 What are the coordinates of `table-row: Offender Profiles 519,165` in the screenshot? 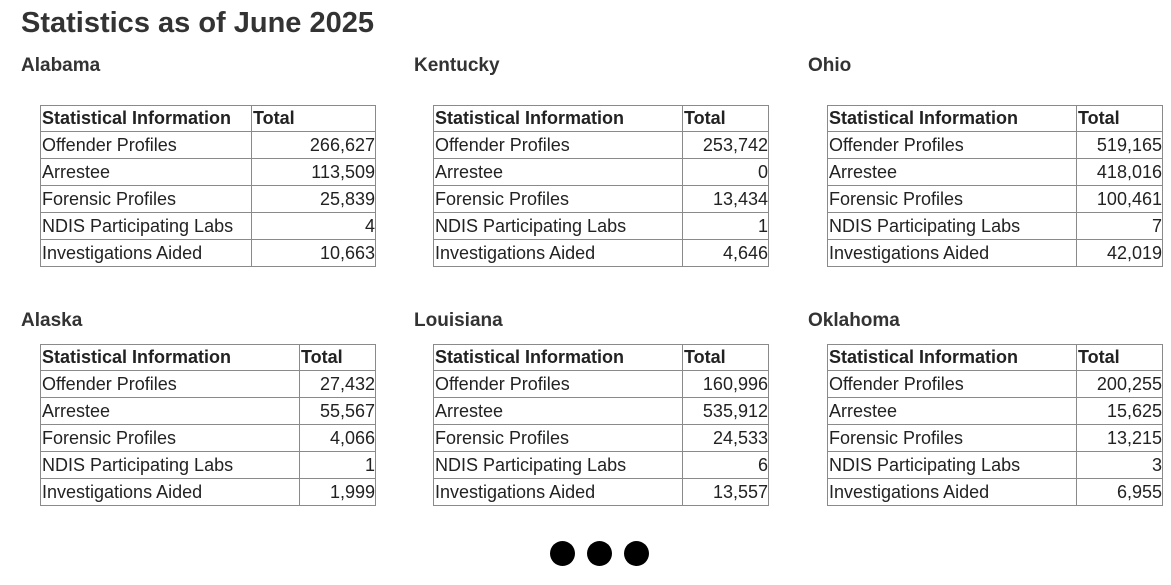 It's located at (995, 145).